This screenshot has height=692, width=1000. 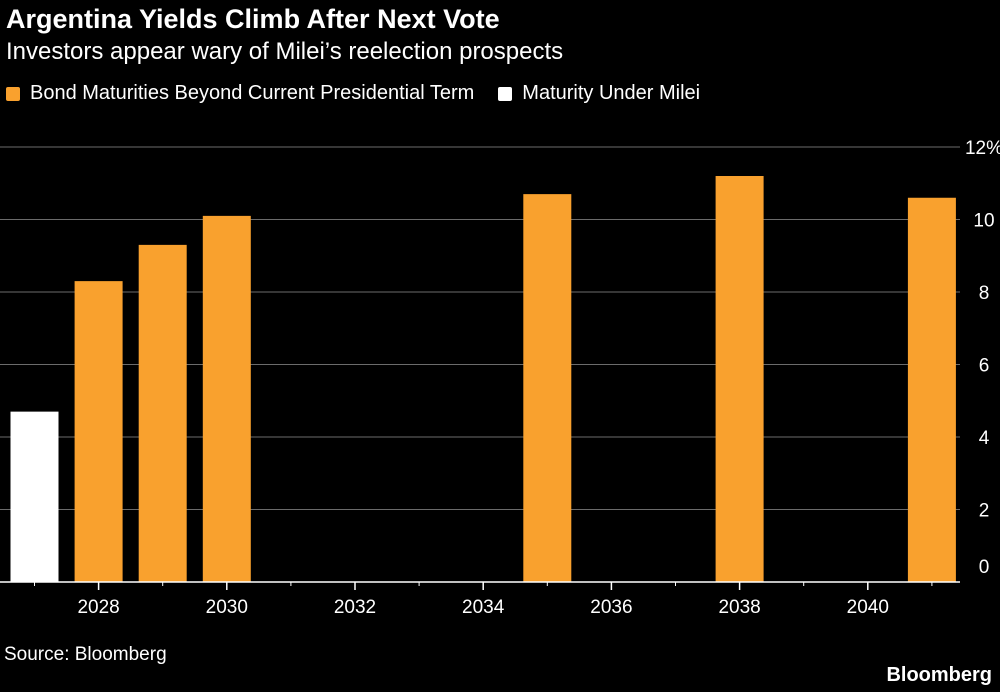 I want to click on y-tick-label: 10, so click(x=983, y=221).